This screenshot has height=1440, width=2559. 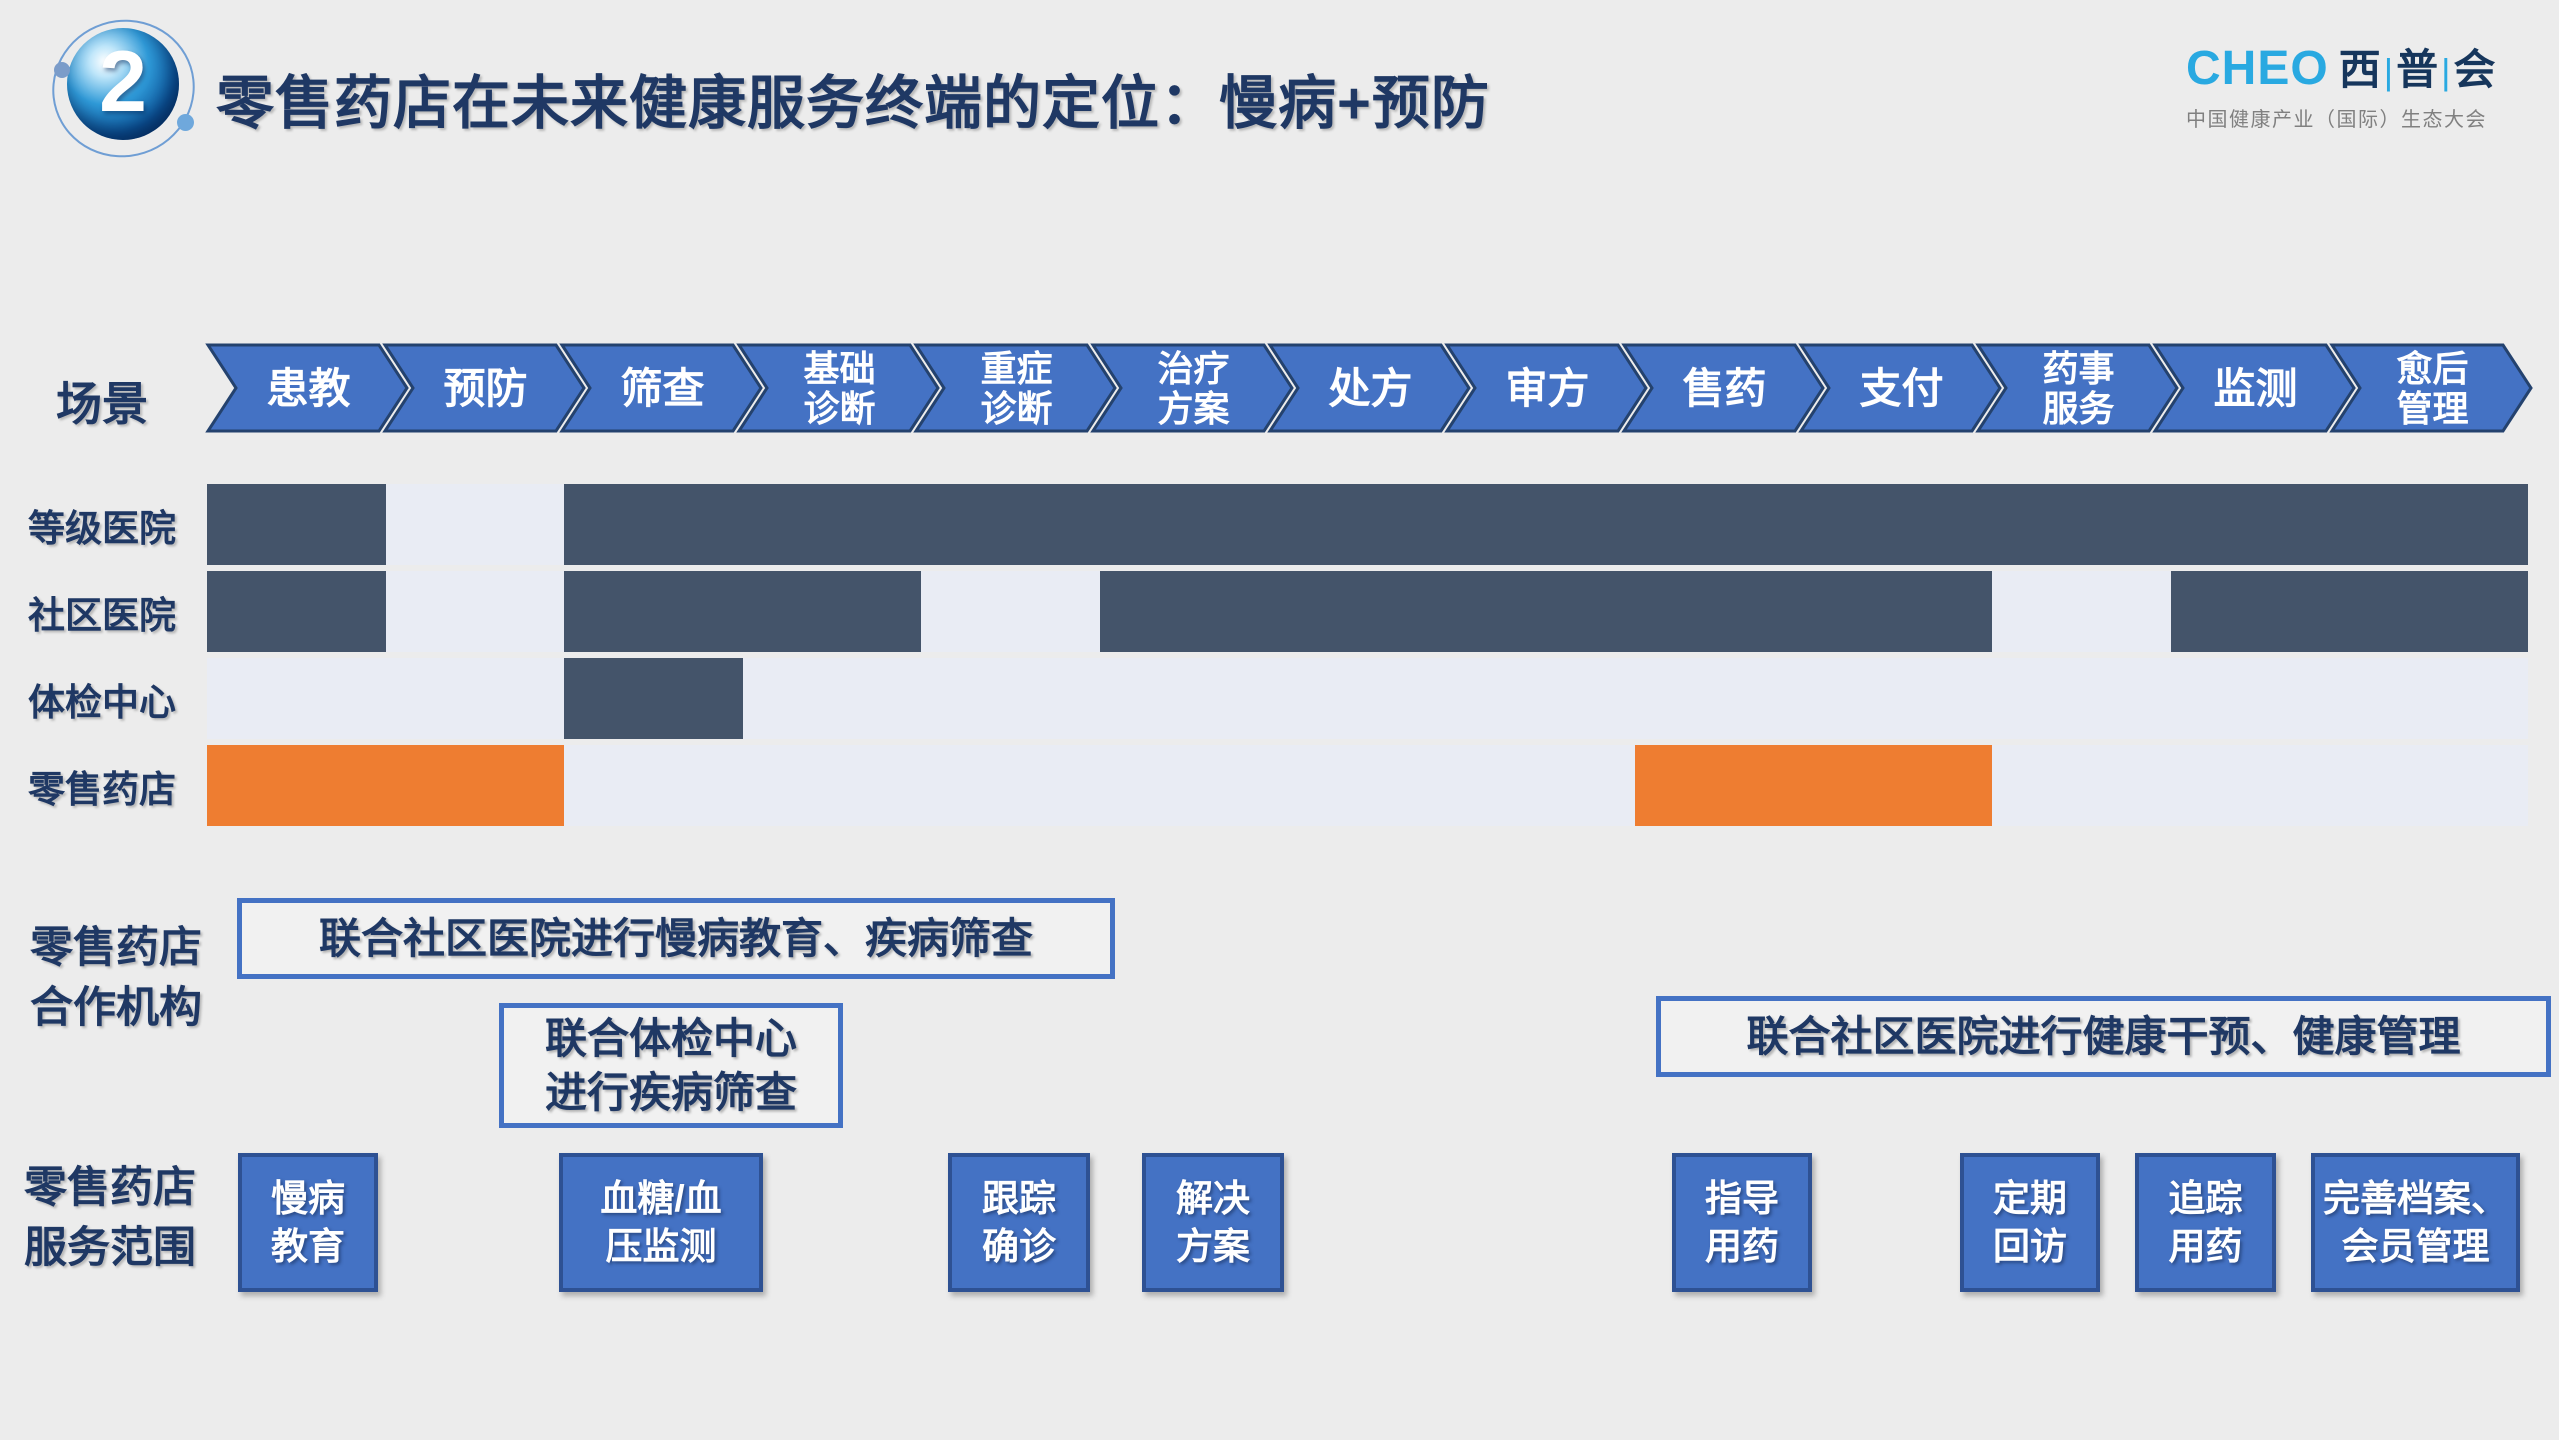 What do you see at coordinates (116, 978) in the screenshot?
I see `partners-section-label: 零售药店 合作机构` at bounding box center [116, 978].